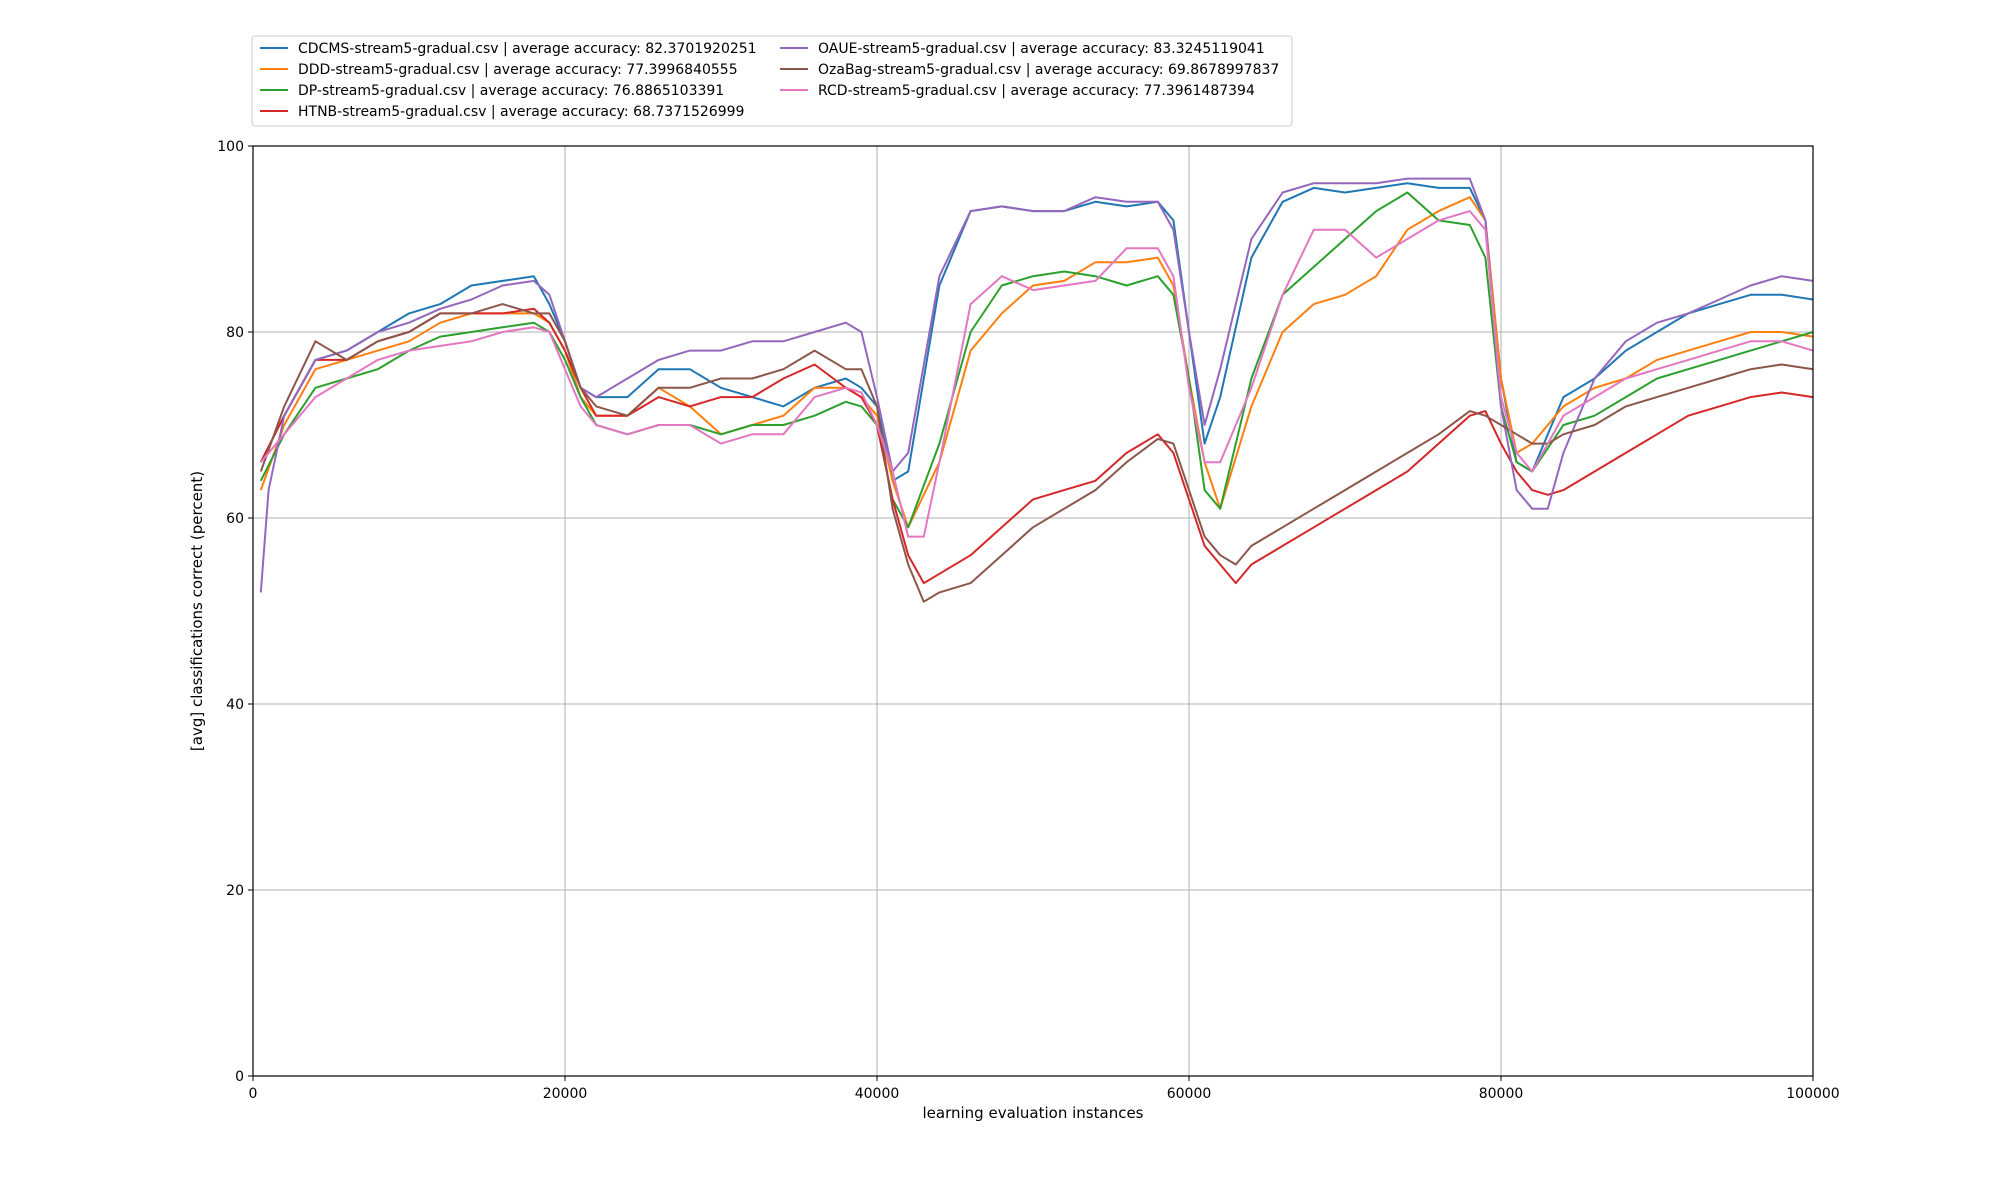 This screenshot has height=1200, width=2000. Describe the element at coordinates (253, 1094) in the screenshot. I see `x-tick-label: 0` at that location.